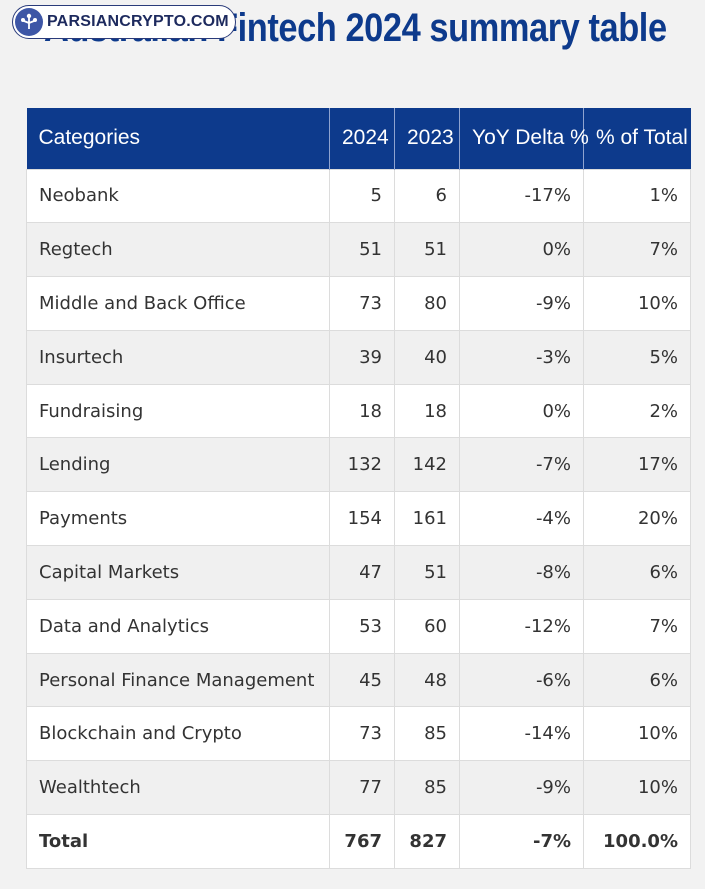 Image resolution: width=705 pixels, height=889 pixels. What do you see at coordinates (178, 303) in the screenshot?
I see `table-cell: Middle and Back Office` at bounding box center [178, 303].